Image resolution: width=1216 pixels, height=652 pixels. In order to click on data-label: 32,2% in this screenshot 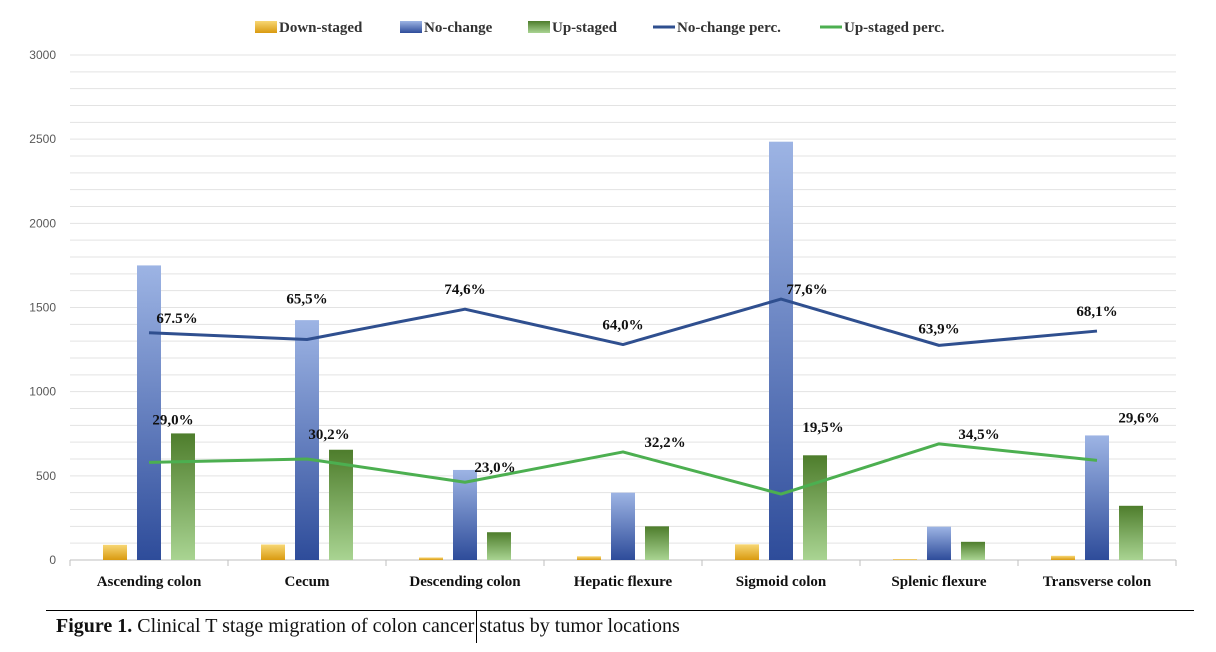, I will do `click(664, 443)`.